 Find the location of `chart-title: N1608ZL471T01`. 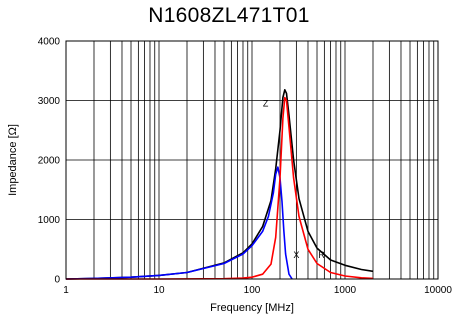

chart-title: N1608ZL471T01 is located at coordinates (229, 15).